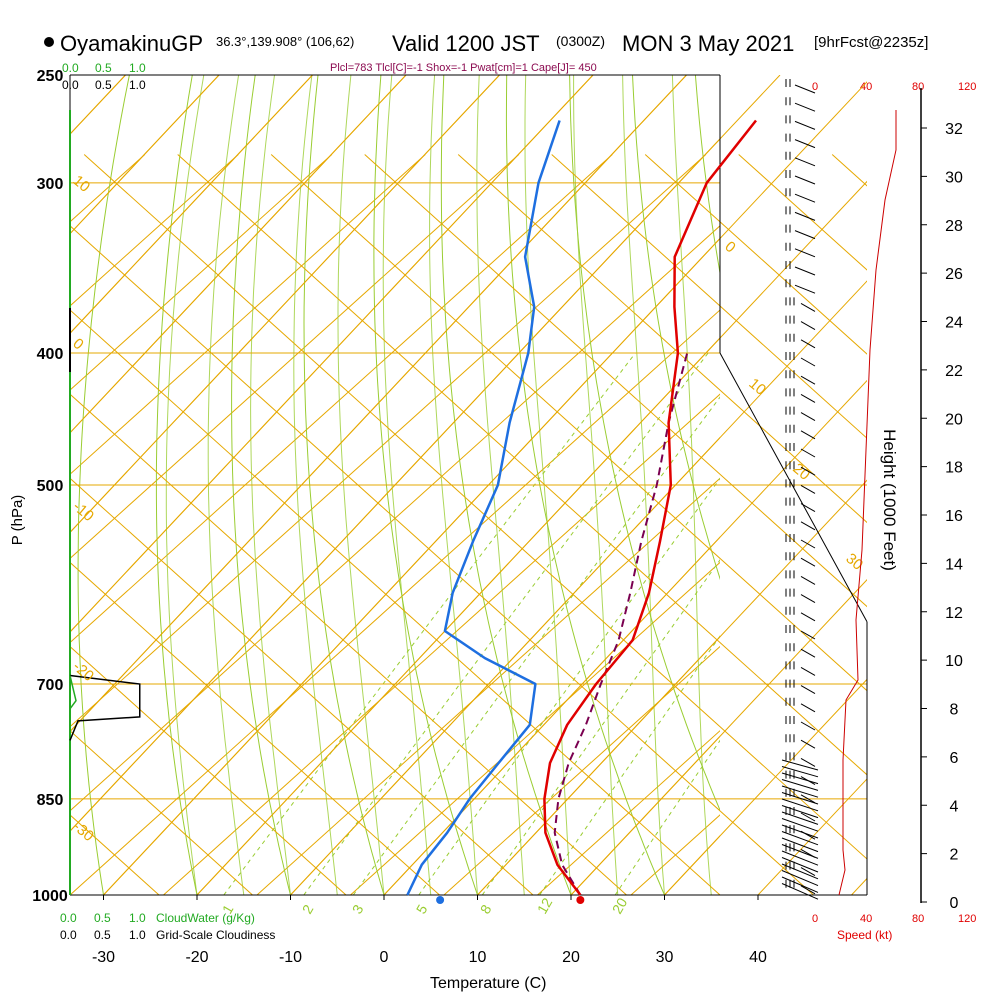 Image resolution: width=1000 pixels, height=1000 pixels. What do you see at coordinates (205, 918) in the screenshot?
I see `cloudwater-label: CloudWater (g/Kg)` at bounding box center [205, 918].